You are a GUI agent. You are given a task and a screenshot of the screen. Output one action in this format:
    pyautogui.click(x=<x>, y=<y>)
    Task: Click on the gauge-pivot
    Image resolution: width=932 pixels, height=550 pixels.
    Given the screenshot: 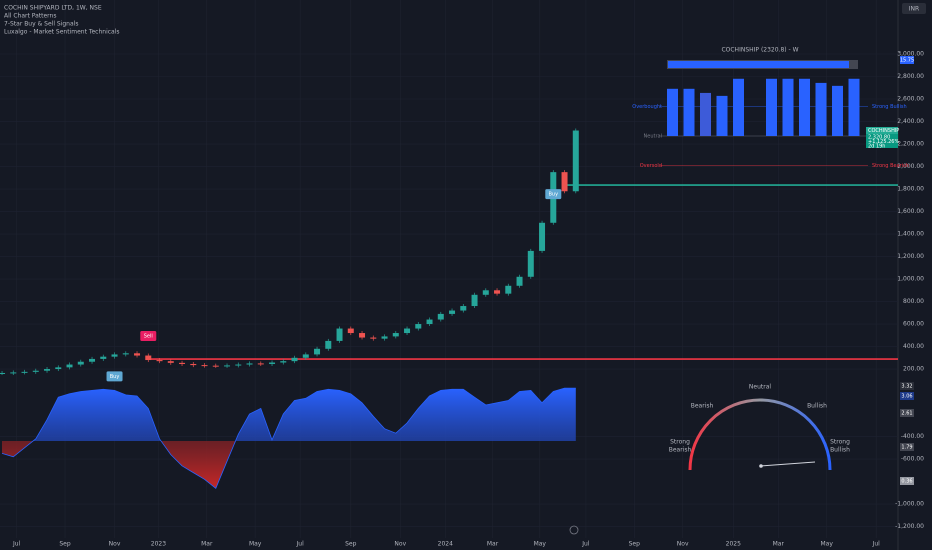 What is the action you would take?
    pyautogui.click(x=761, y=466)
    